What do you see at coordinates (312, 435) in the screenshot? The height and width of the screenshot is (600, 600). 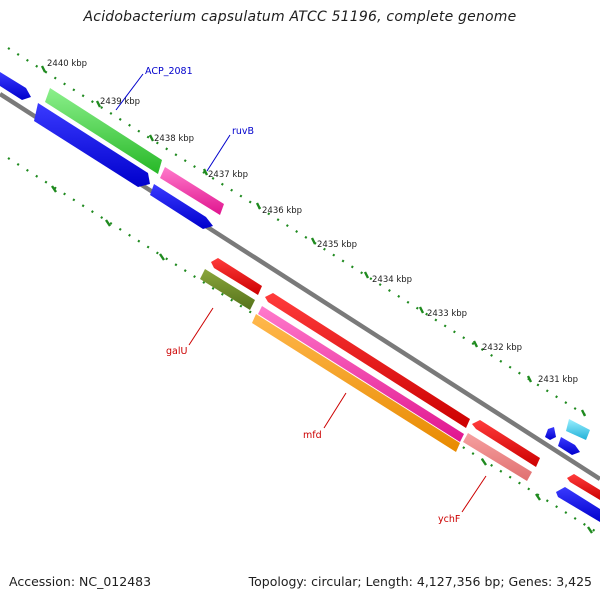 I see `gene-label-text: mfd` at bounding box center [312, 435].